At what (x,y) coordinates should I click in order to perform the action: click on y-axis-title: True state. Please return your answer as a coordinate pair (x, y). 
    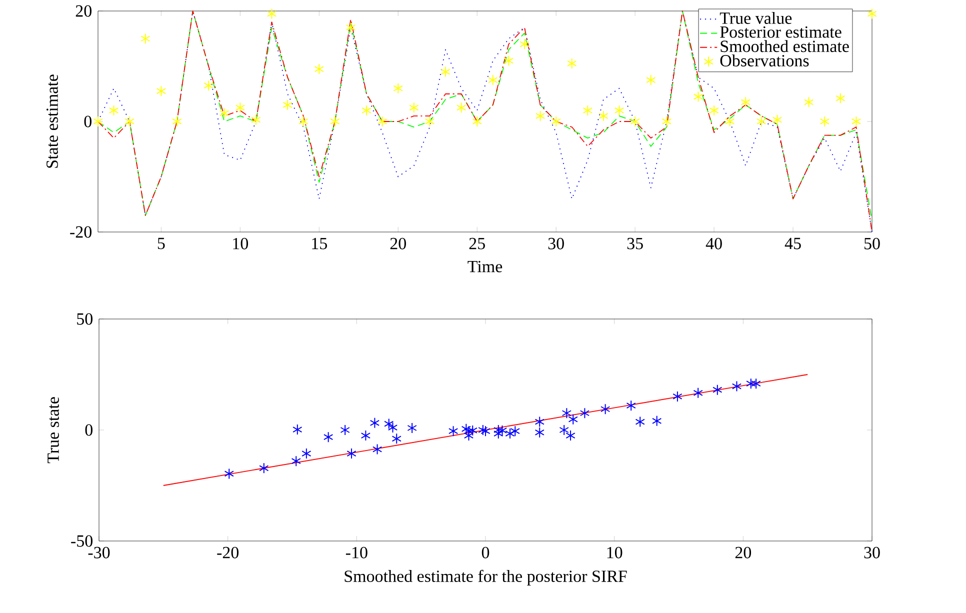
    Looking at the image, I should click on (53, 430).